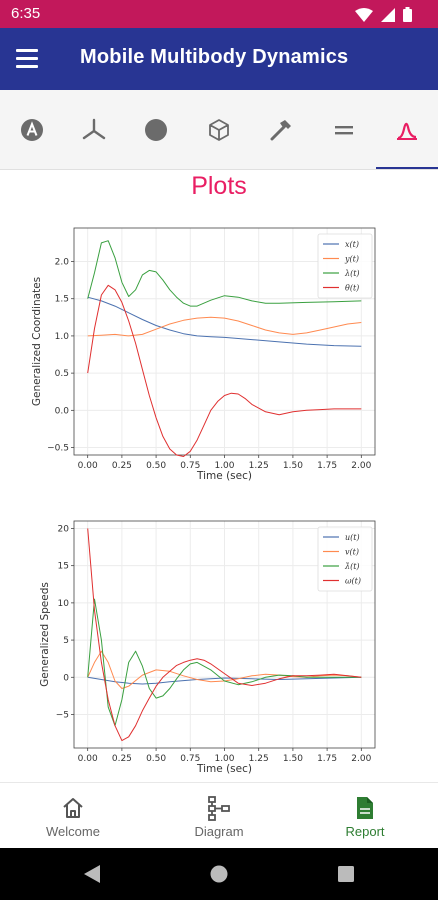 The height and width of the screenshot is (900, 438). I want to click on tab-bar, so click(219, 130).